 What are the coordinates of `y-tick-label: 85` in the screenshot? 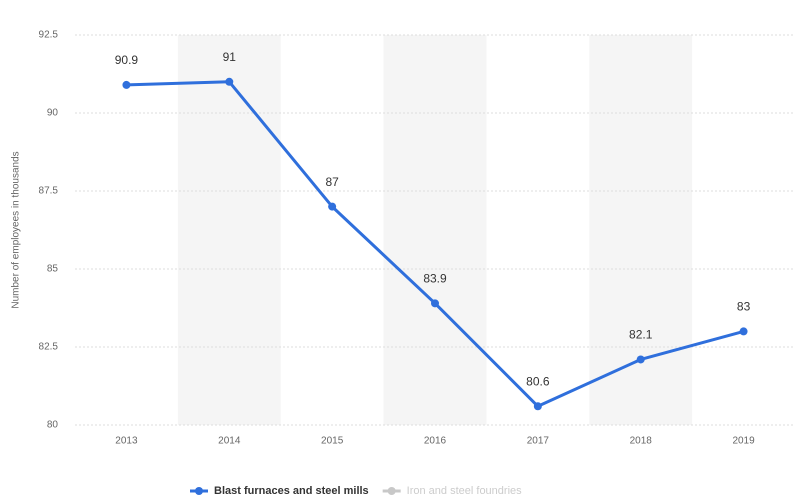 It's located at (53, 269).